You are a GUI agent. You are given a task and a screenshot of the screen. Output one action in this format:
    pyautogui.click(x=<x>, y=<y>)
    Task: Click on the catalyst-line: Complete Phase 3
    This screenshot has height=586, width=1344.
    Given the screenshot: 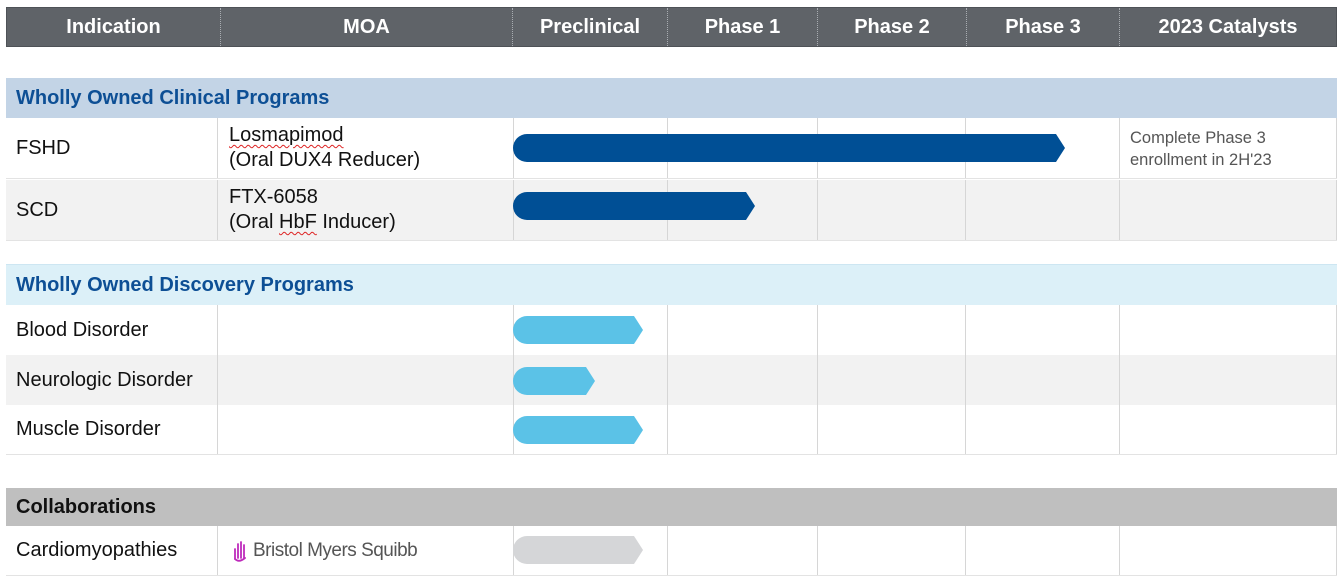 What is the action you would take?
    pyautogui.click(x=1198, y=138)
    